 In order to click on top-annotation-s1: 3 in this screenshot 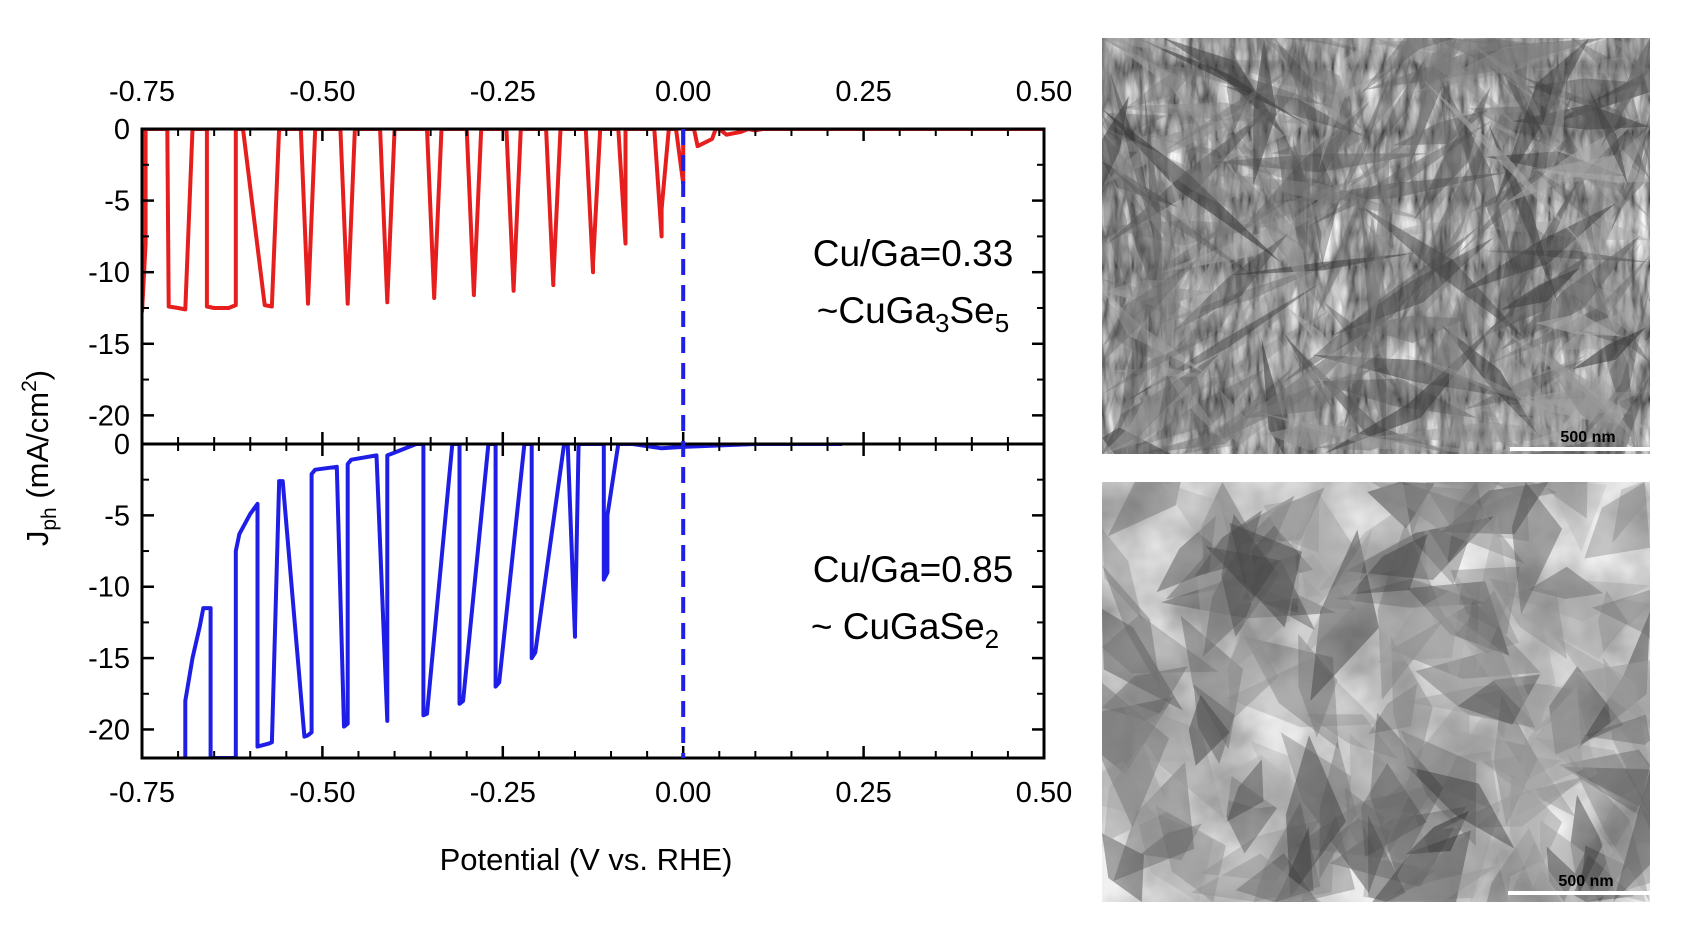, I will do `click(942, 323)`.